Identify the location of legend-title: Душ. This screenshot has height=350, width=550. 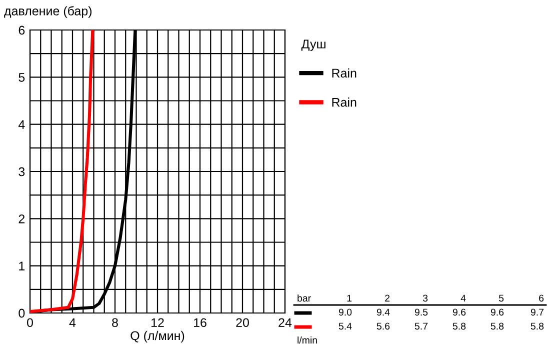
(313, 45).